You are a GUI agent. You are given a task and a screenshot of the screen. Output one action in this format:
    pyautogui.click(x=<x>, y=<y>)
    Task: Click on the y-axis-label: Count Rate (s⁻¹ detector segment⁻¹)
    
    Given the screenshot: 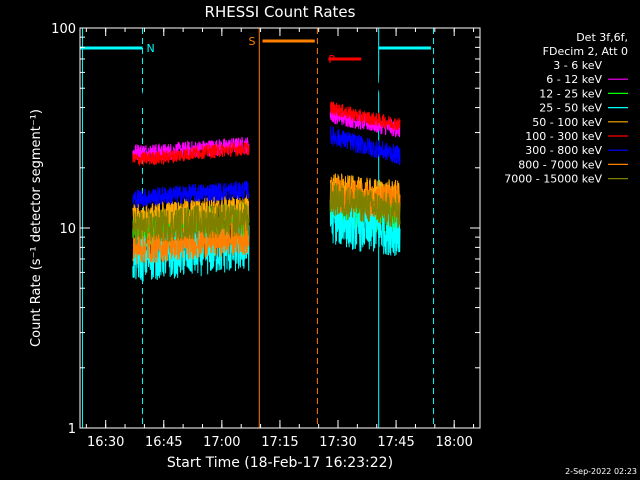 What is the action you would take?
    pyautogui.click(x=36, y=228)
    